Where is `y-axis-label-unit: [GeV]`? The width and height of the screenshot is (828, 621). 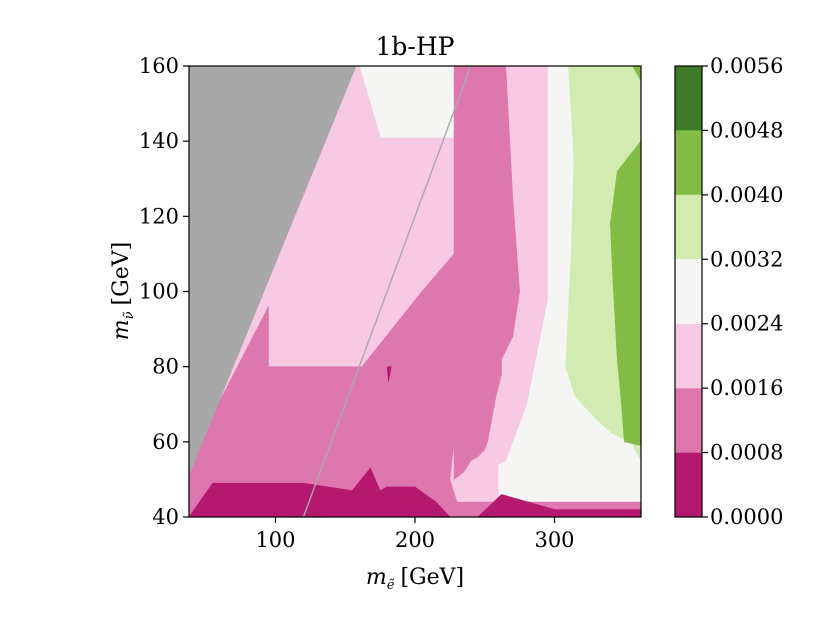
y-axis-label-unit: [GeV] is located at coordinates (121, 274).